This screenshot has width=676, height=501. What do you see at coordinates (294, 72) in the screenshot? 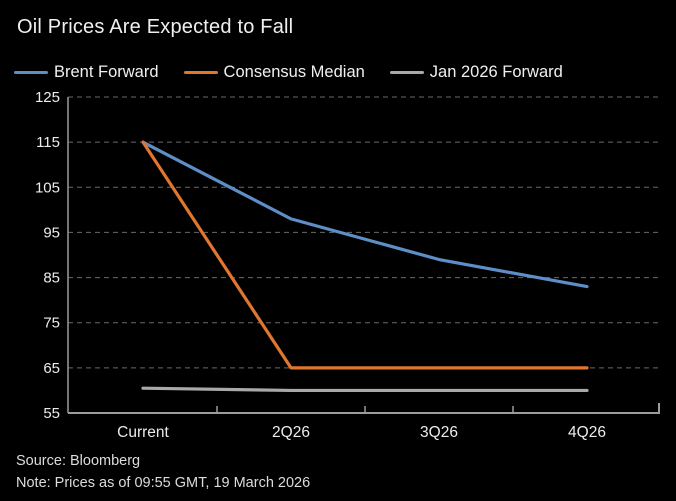
I see `legend-label-consensus-median: Consensus Median` at bounding box center [294, 72].